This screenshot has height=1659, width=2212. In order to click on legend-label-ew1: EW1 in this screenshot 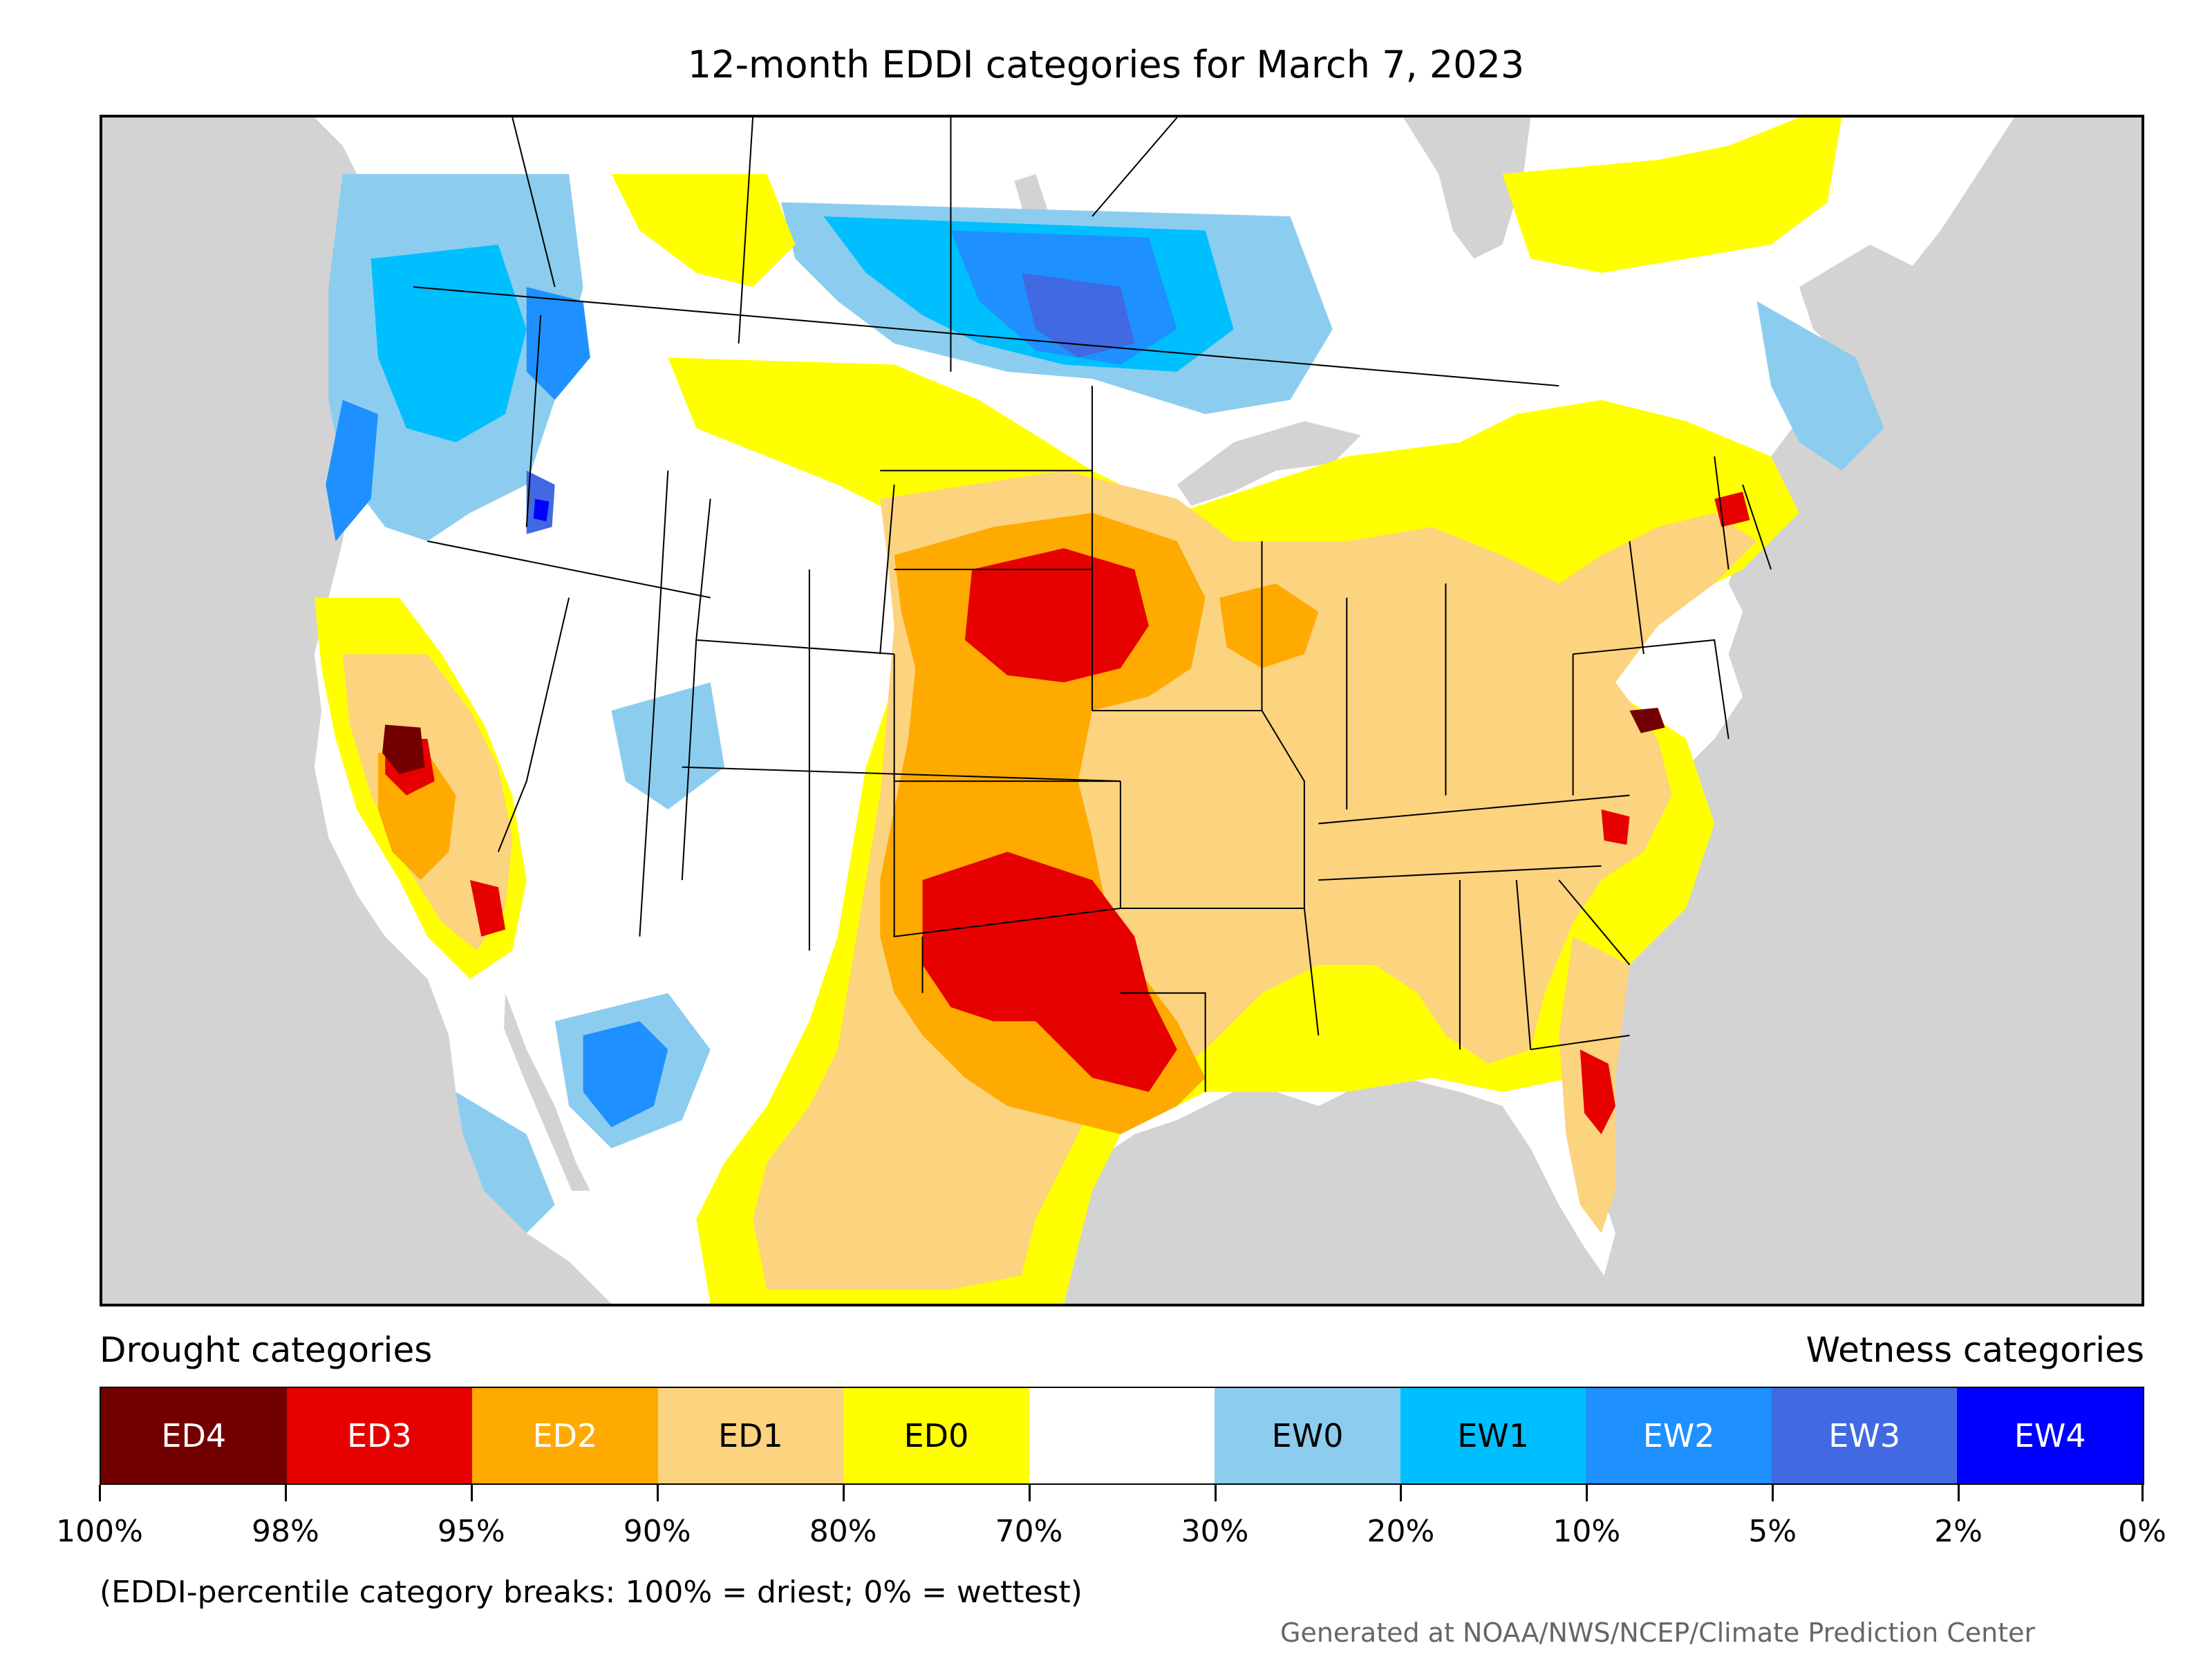, I will do `click(1493, 1436)`.